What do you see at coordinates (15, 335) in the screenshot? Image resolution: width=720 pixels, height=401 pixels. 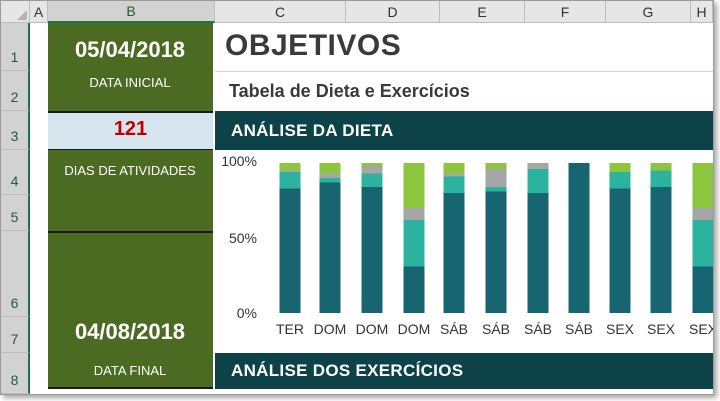 I see `row-header-7: 7` at bounding box center [15, 335].